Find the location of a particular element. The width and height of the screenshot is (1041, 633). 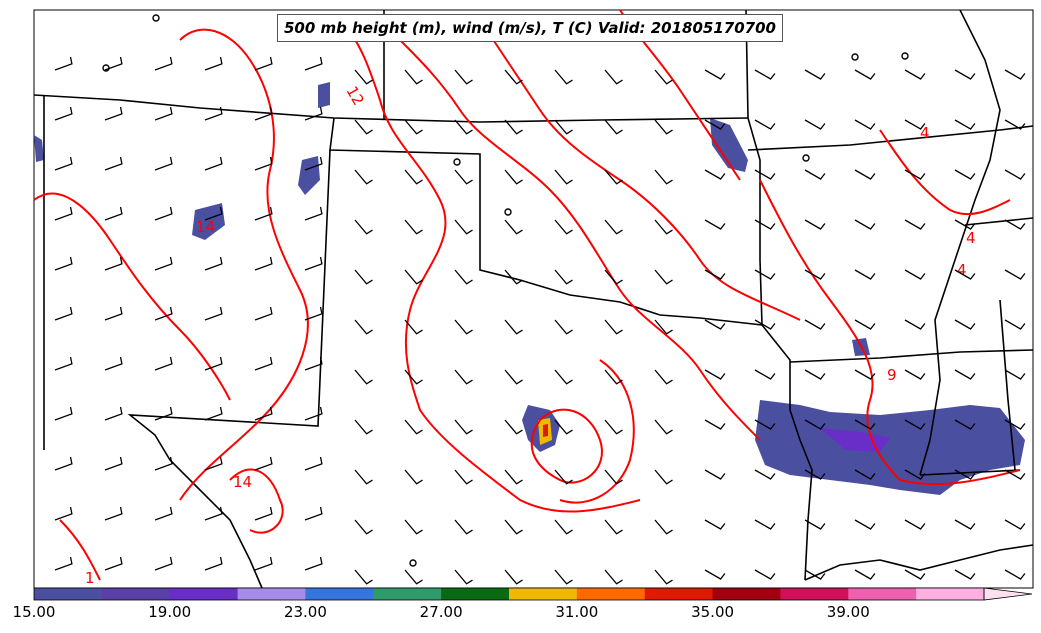

contour-label: 9 is located at coordinates (892, 375).